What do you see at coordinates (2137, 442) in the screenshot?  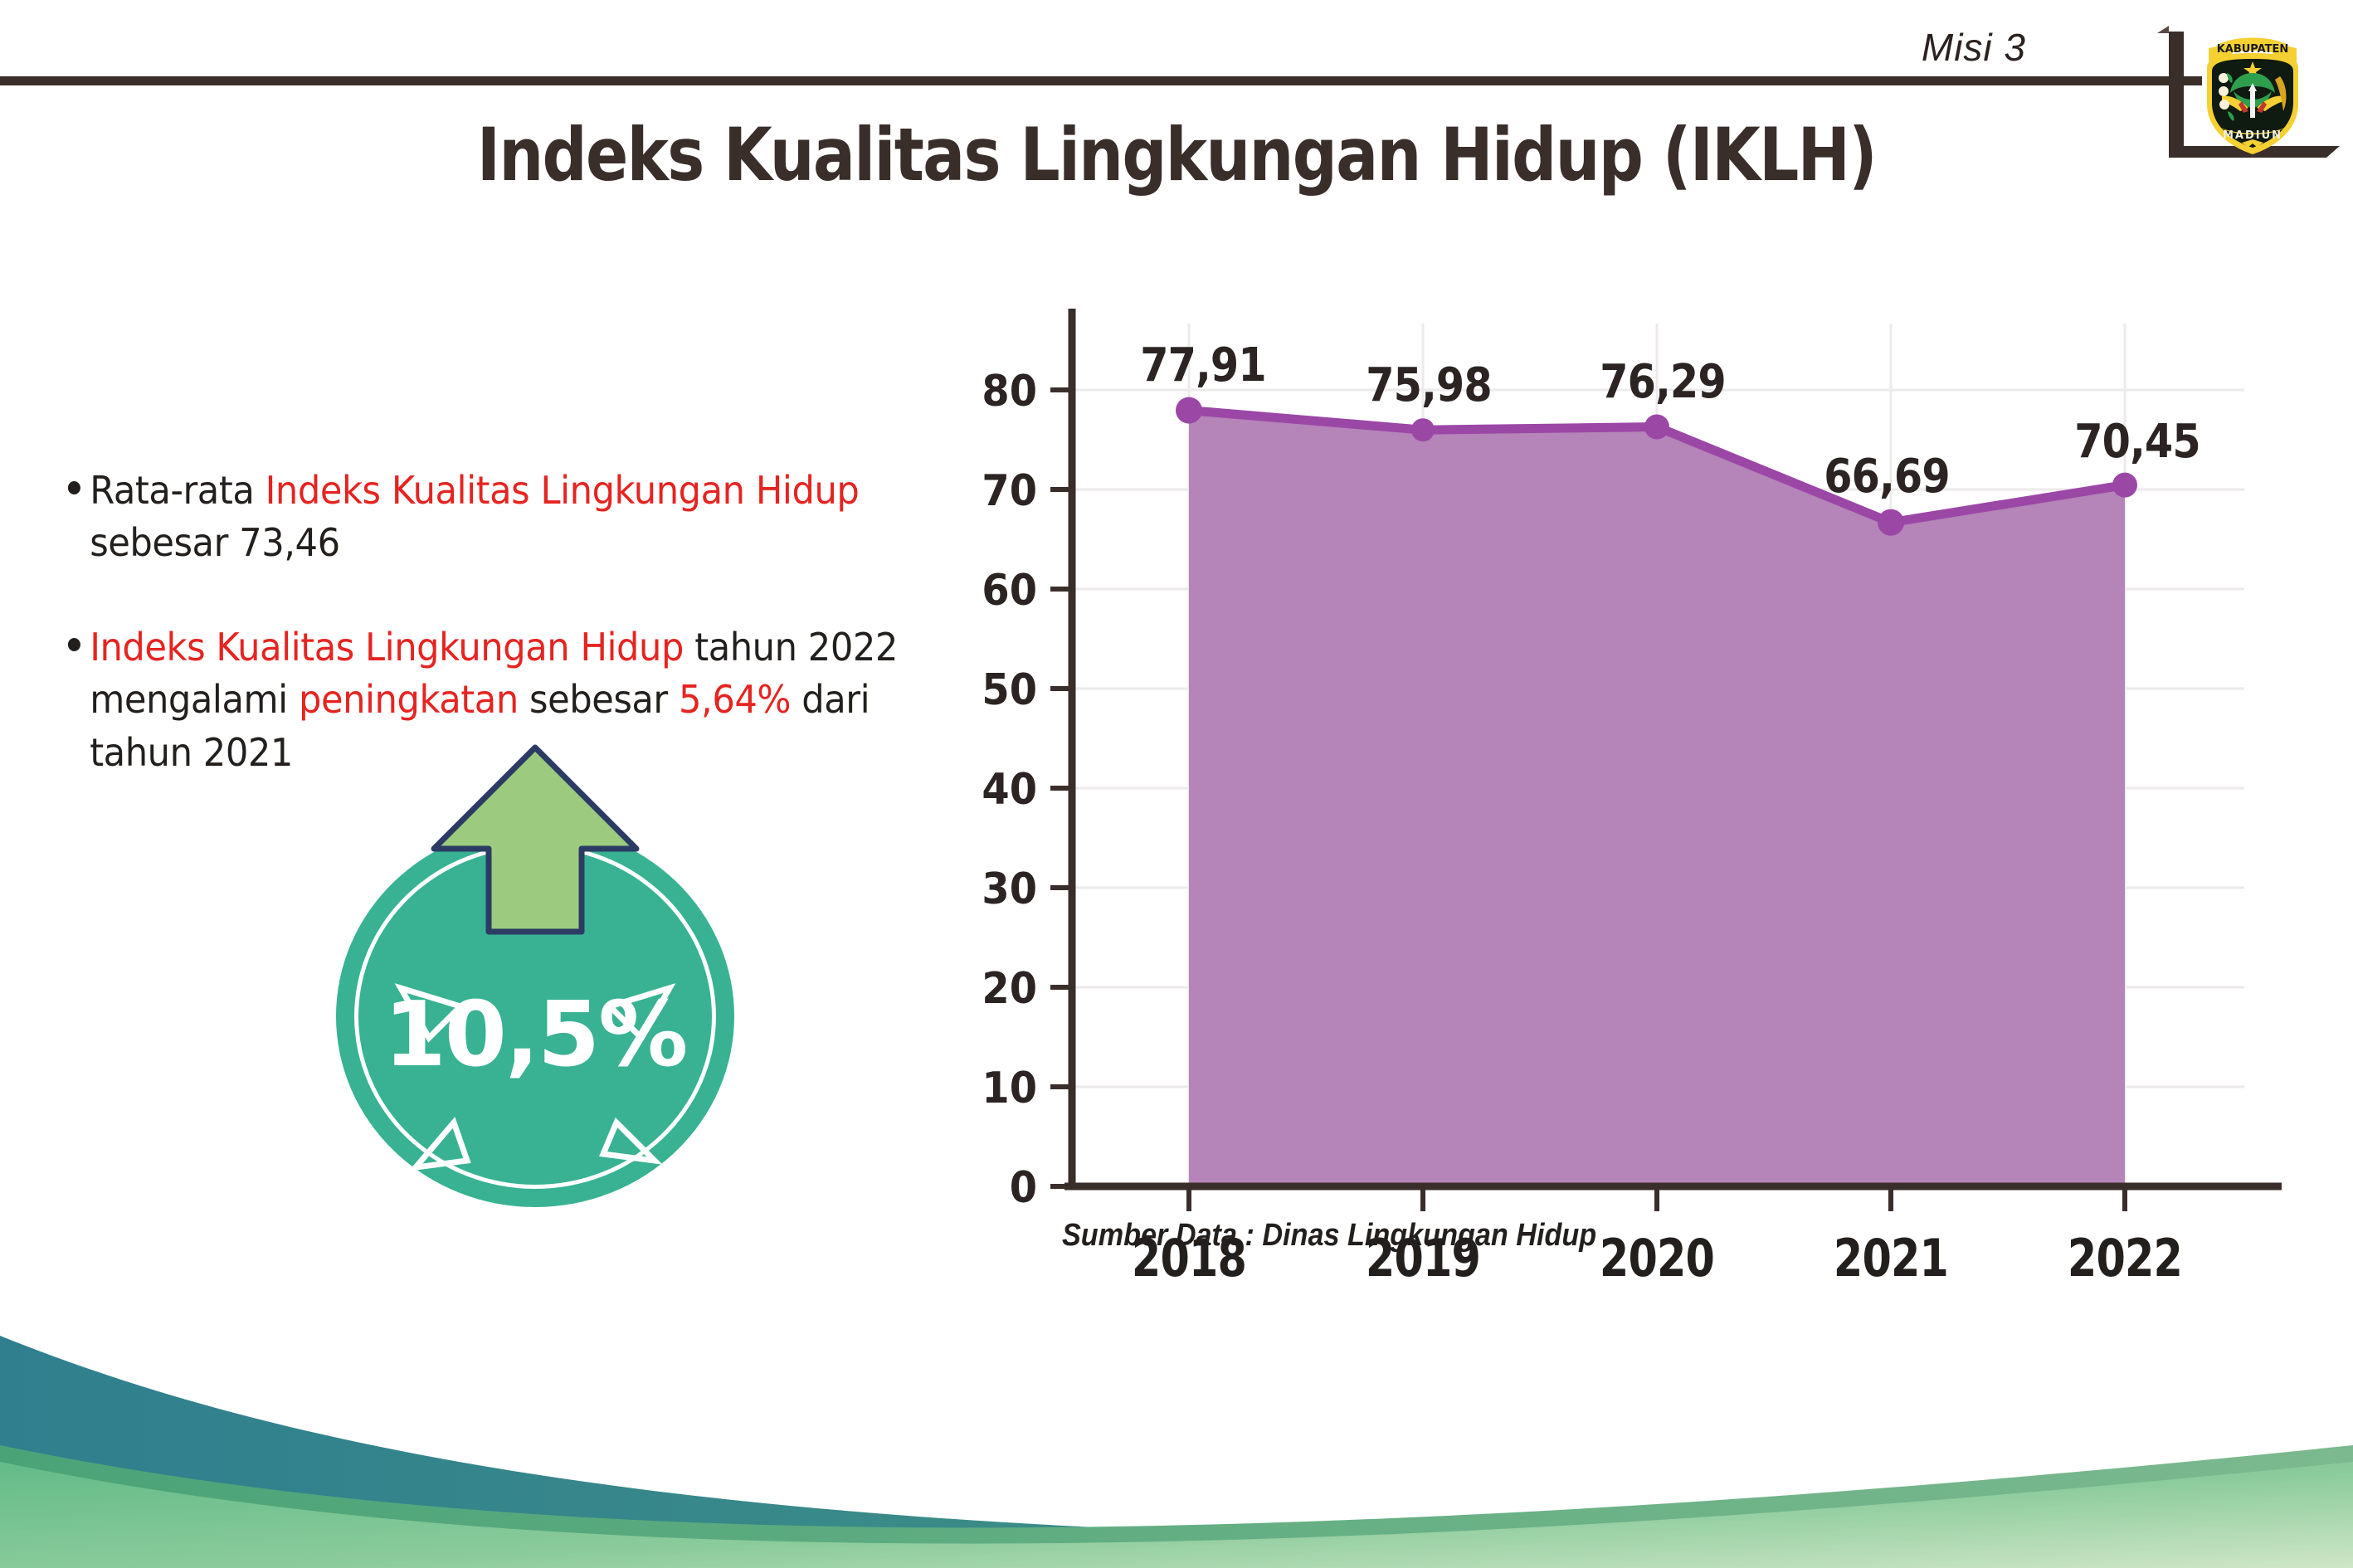 I see `data-label-2022: 70,45` at bounding box center [2137, 442].